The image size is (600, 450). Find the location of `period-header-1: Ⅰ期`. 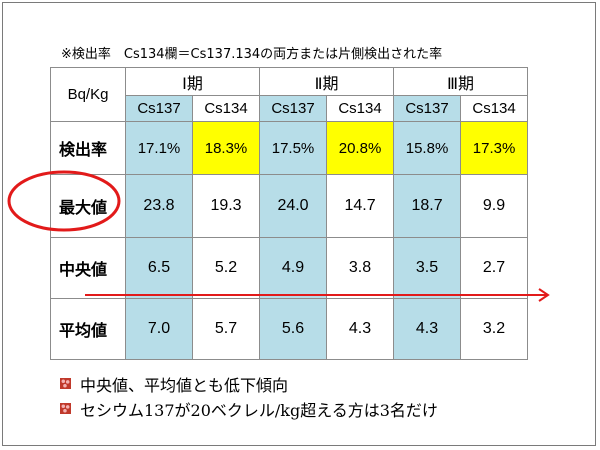

period-header-1: Ⅰ期 is located at coordinates (192, 81).